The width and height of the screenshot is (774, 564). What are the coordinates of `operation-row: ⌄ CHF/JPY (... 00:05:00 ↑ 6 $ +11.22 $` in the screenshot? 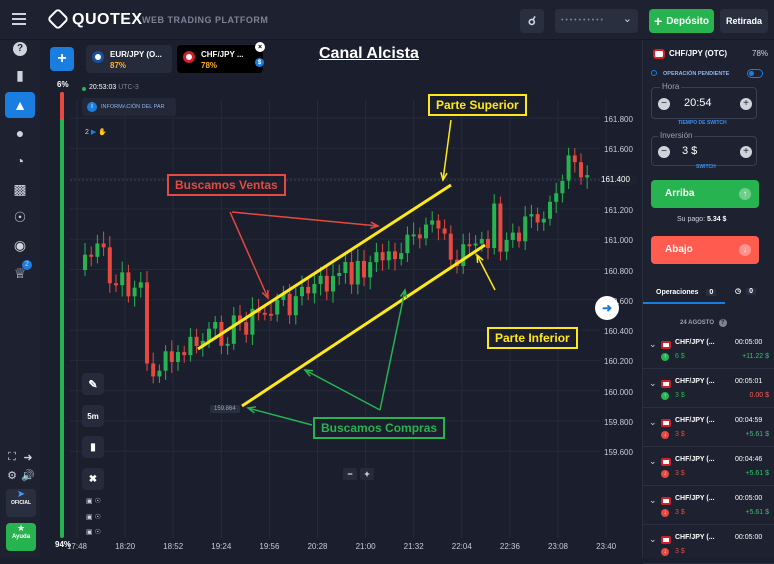 It's located at (708, 350).